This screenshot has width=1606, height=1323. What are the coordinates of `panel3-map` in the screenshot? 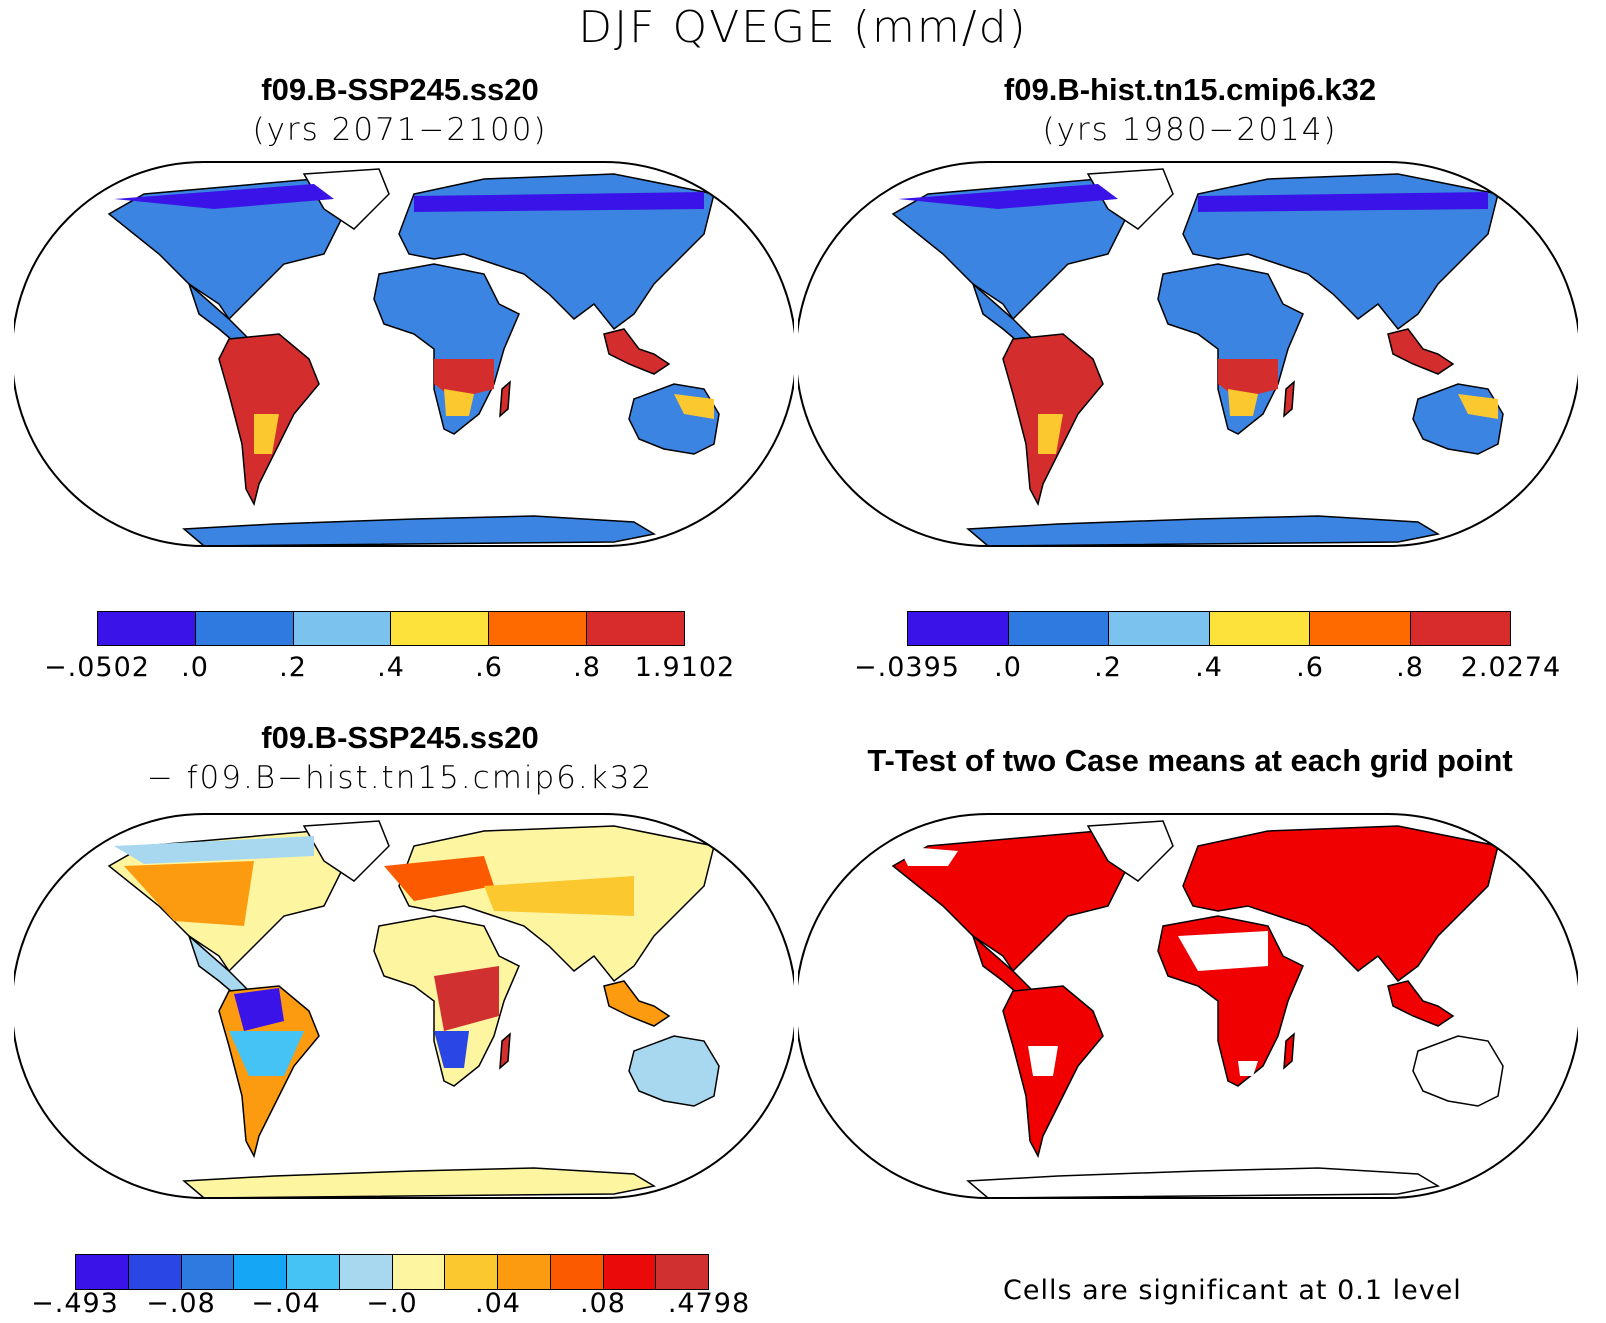 It's located at (404, 1006).